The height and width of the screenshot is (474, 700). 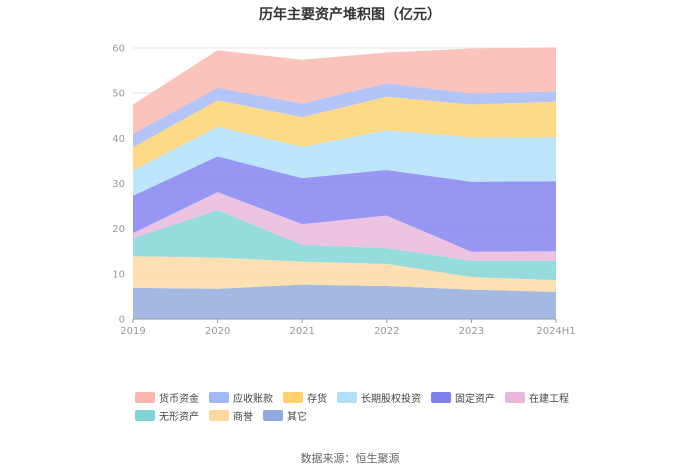 I want to click on y-tick-label: 20, so click(x=118, y=229).